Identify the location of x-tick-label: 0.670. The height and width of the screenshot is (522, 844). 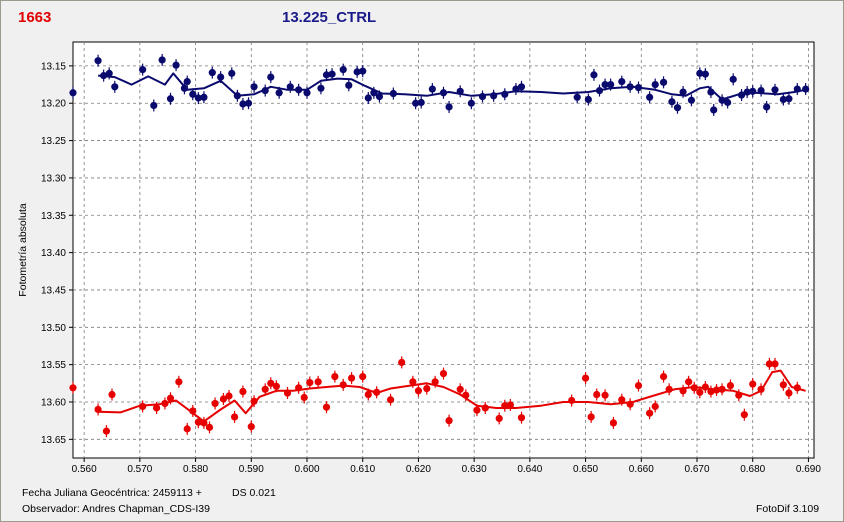
(696, 469).